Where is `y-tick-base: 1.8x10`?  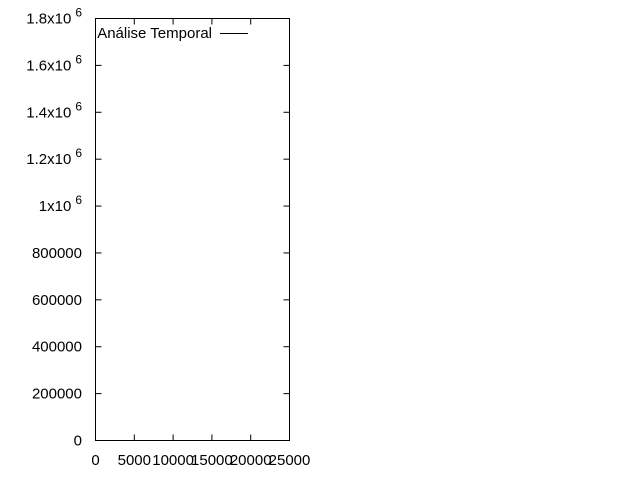 y-tick-base: 1.8x10 is located at coordinates (48, 19).